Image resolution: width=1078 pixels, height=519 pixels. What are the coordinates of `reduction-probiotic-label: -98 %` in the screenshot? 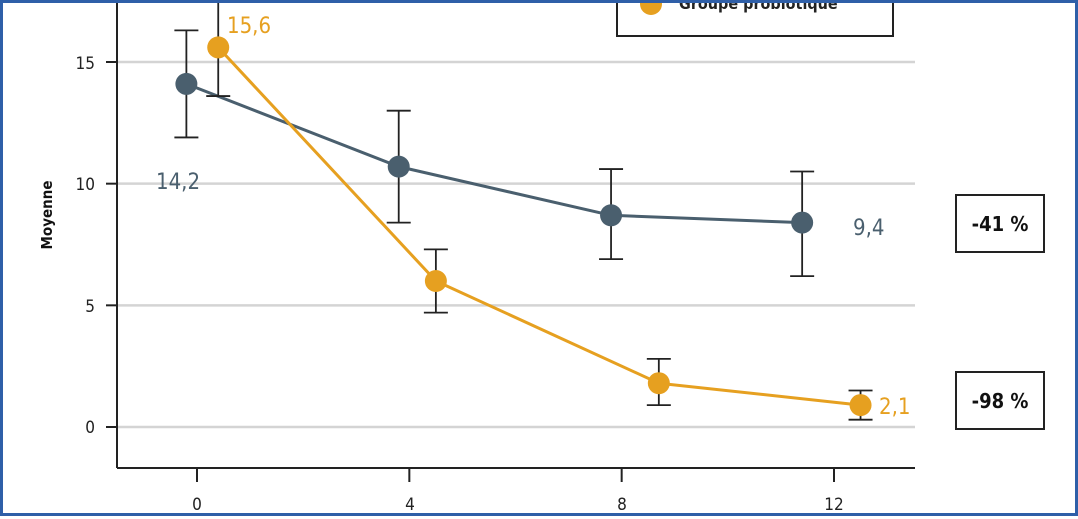 It's located at (1000, 401).